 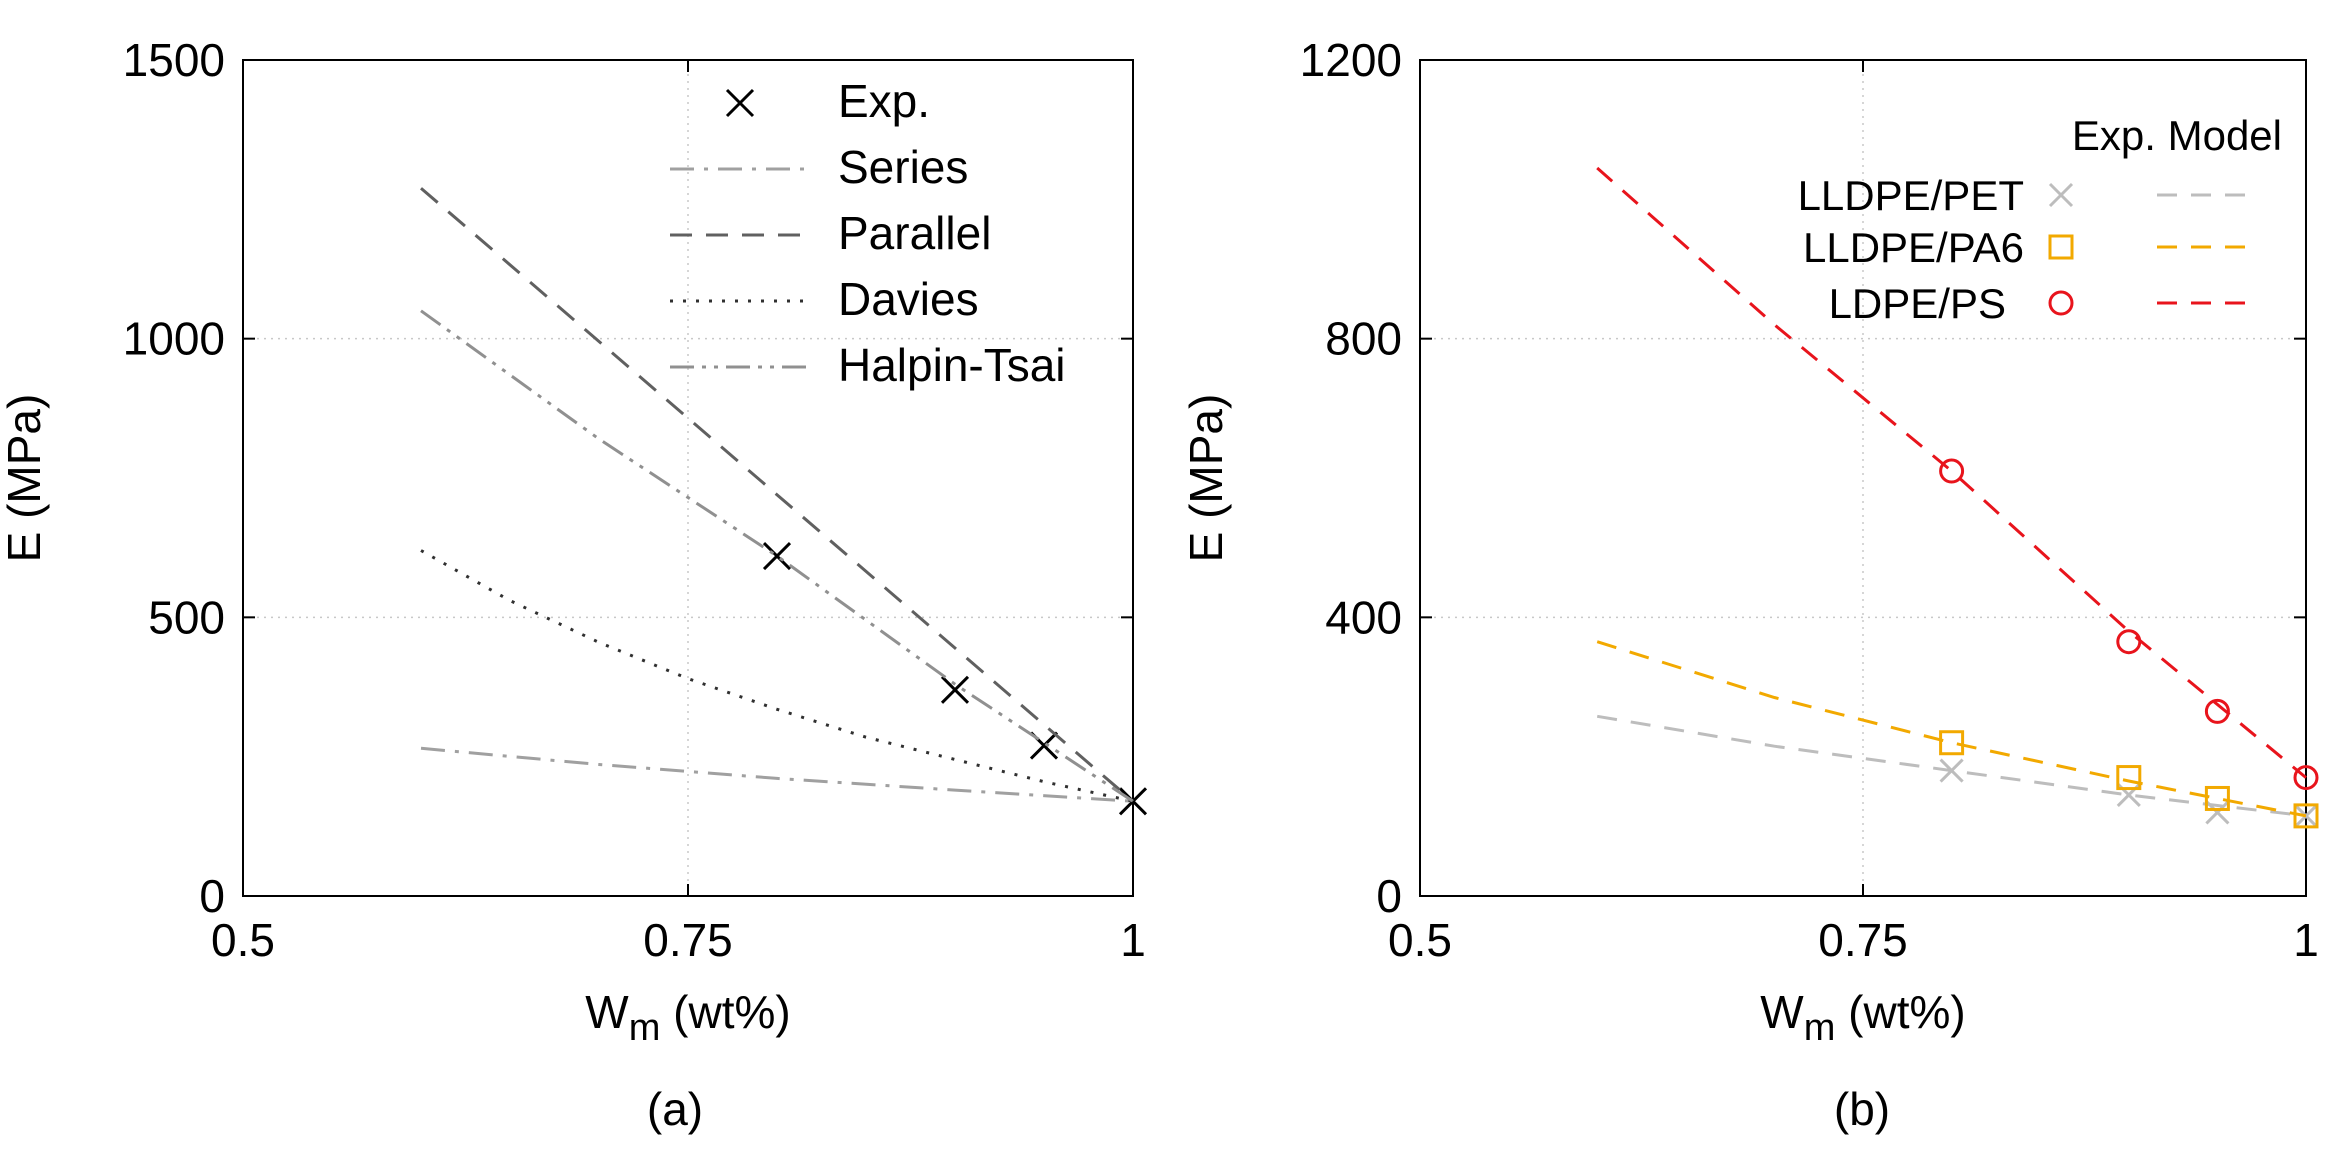 I want to click on legend-b-exp-swatch-lldpe-pet, so click(x=2061, y=195).